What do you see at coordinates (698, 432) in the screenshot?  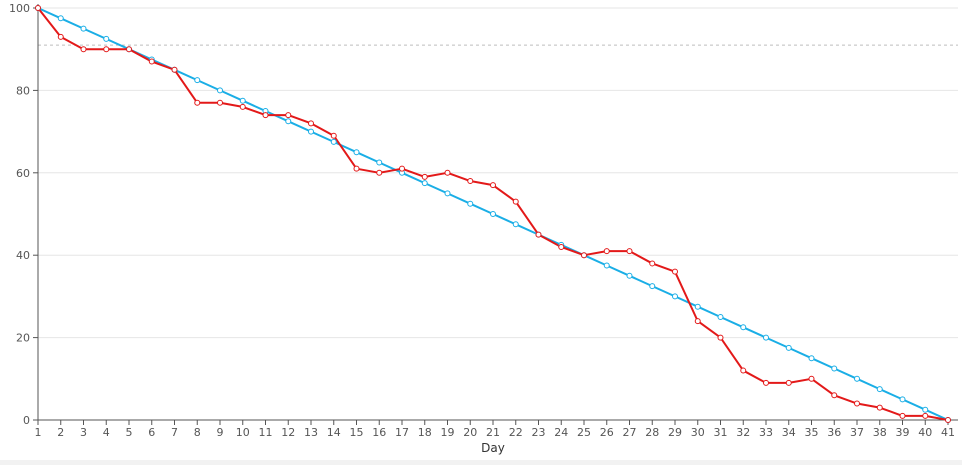 I see `x-tick-label: 30` at bounding box center [698, 432].